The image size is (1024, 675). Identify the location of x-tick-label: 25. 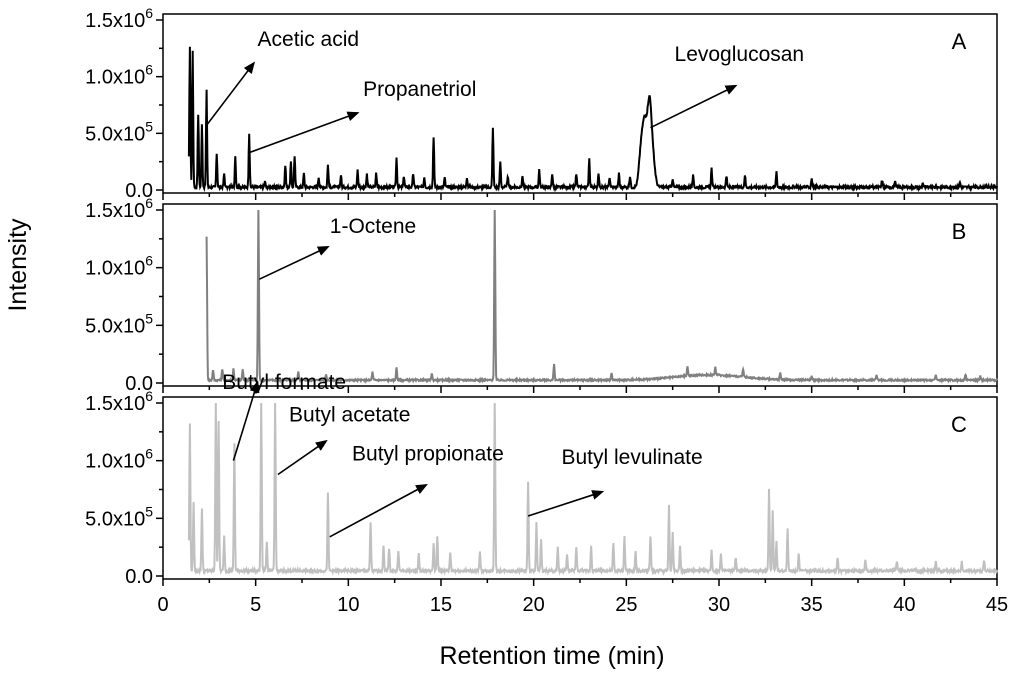
(626, 605).